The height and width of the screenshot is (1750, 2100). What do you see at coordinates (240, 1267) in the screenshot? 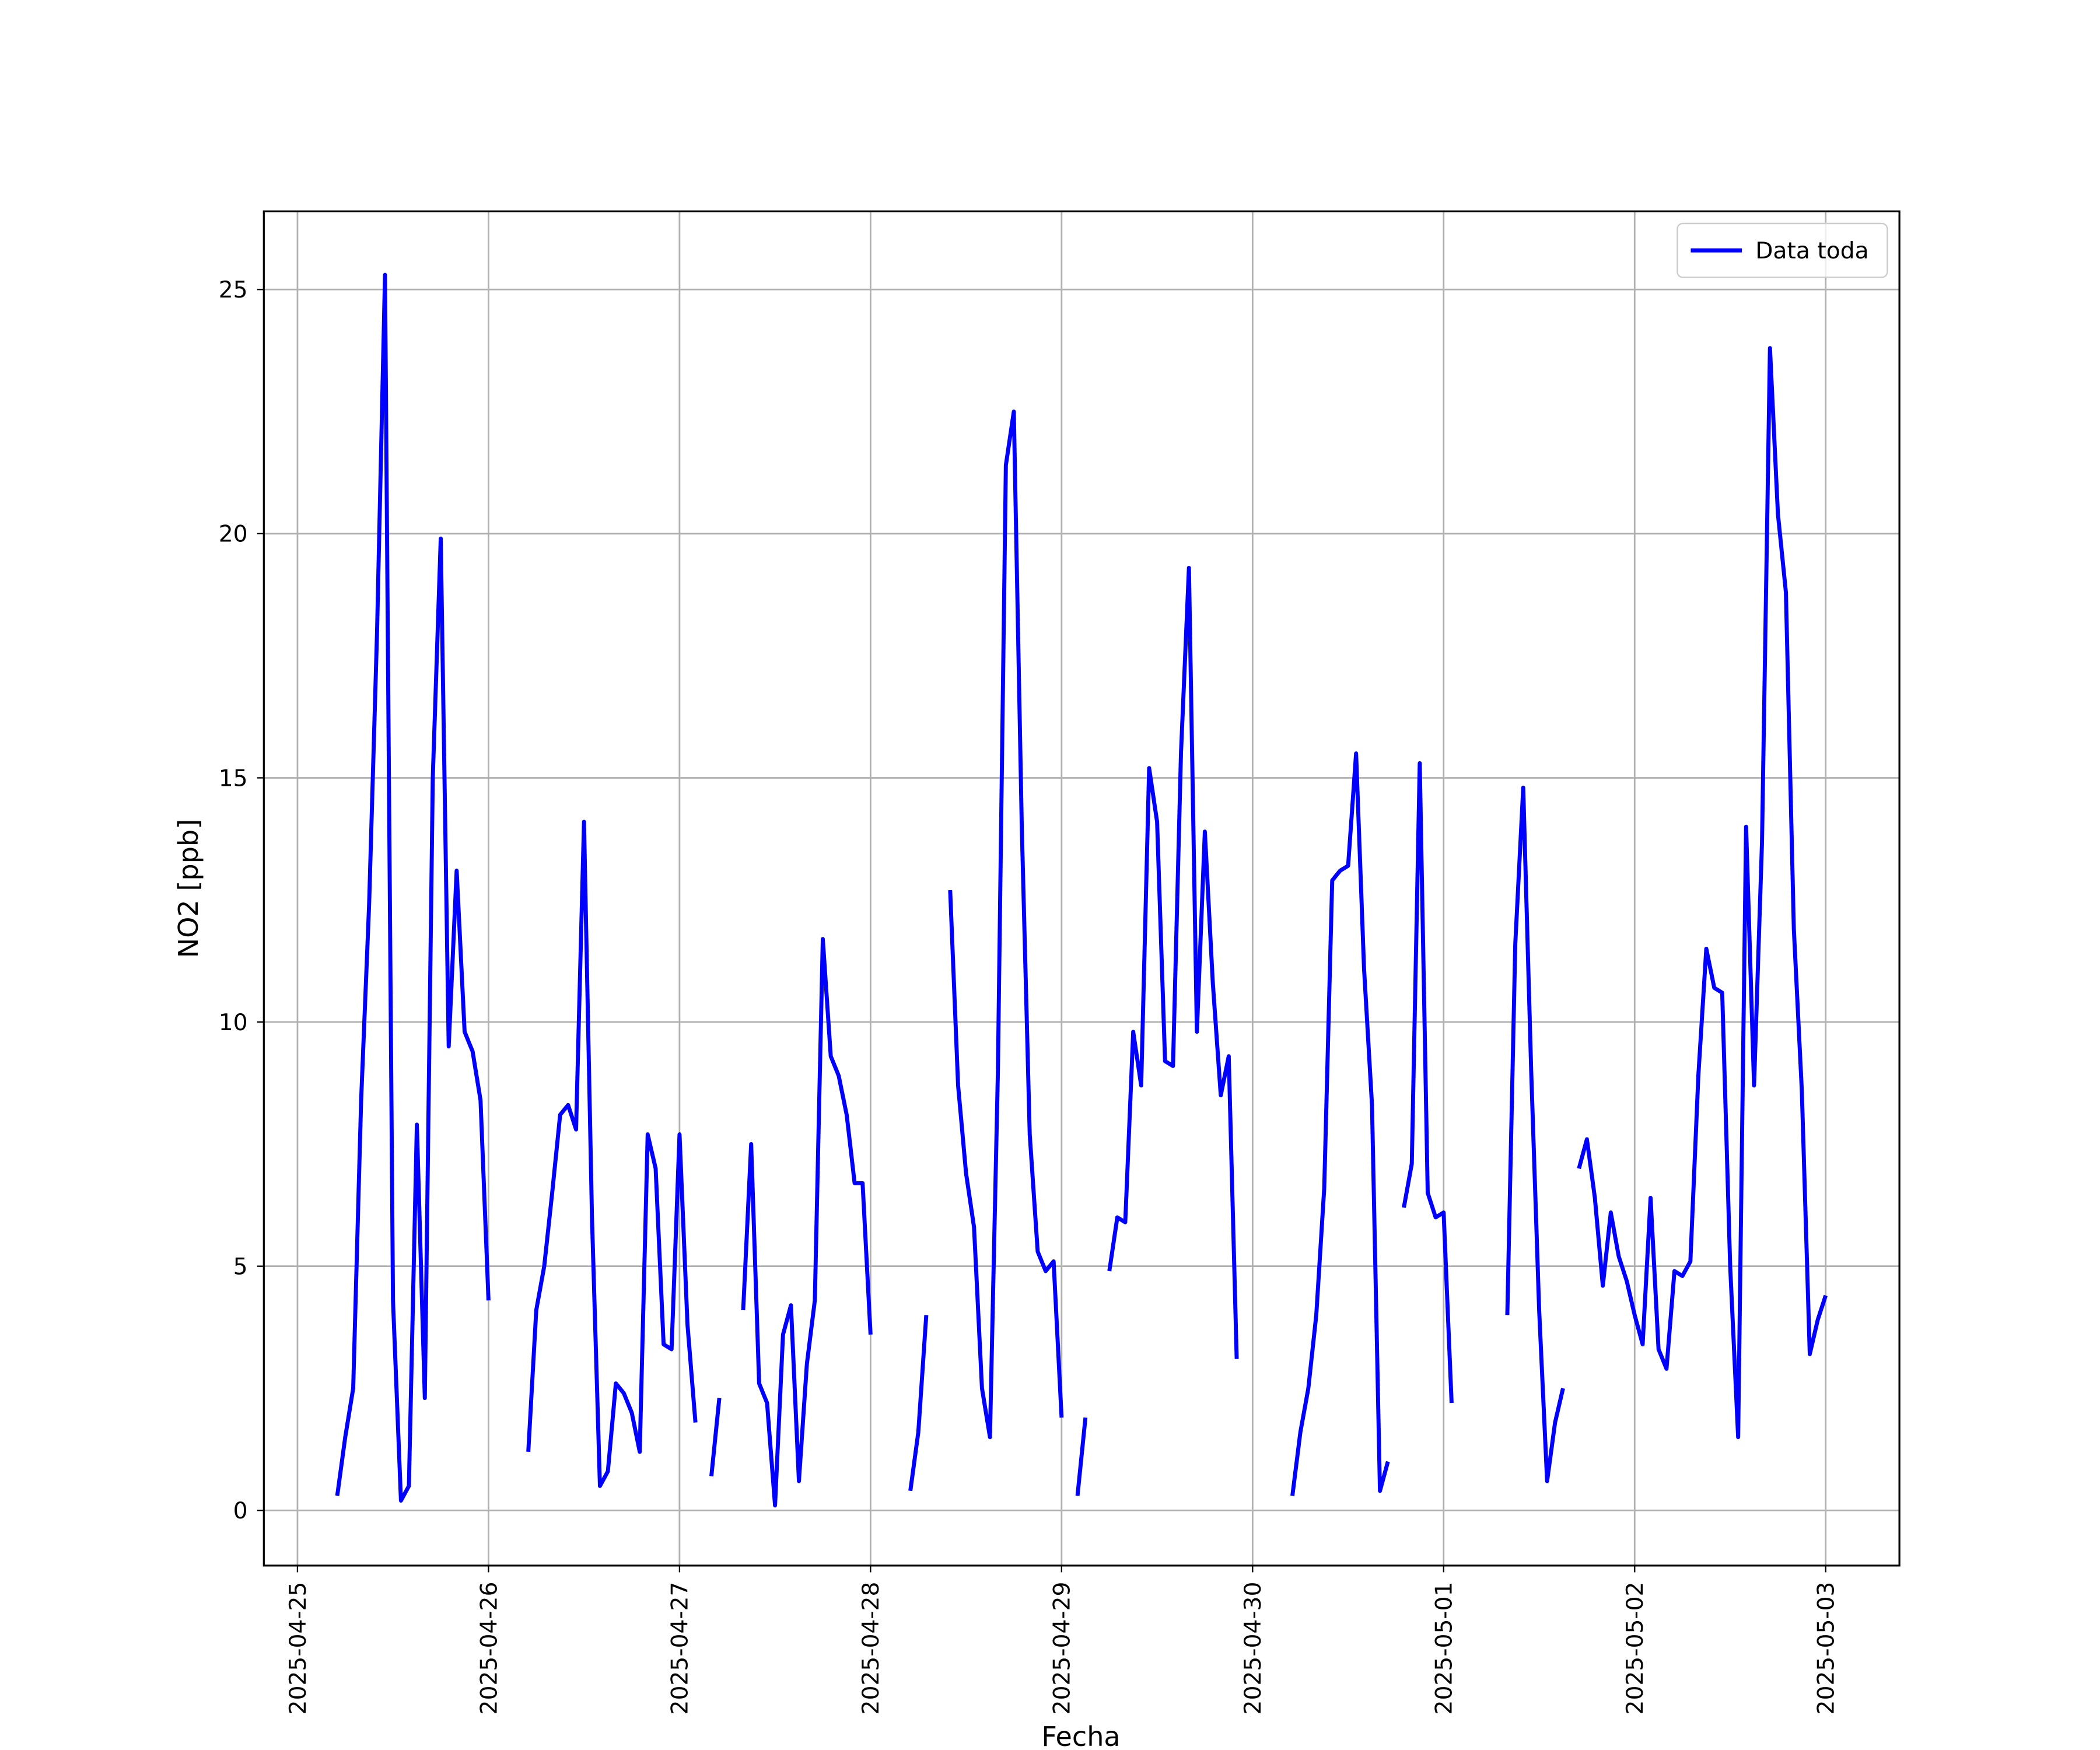
I see `y-tick-label: 5` at bounding box center [240, 1267].